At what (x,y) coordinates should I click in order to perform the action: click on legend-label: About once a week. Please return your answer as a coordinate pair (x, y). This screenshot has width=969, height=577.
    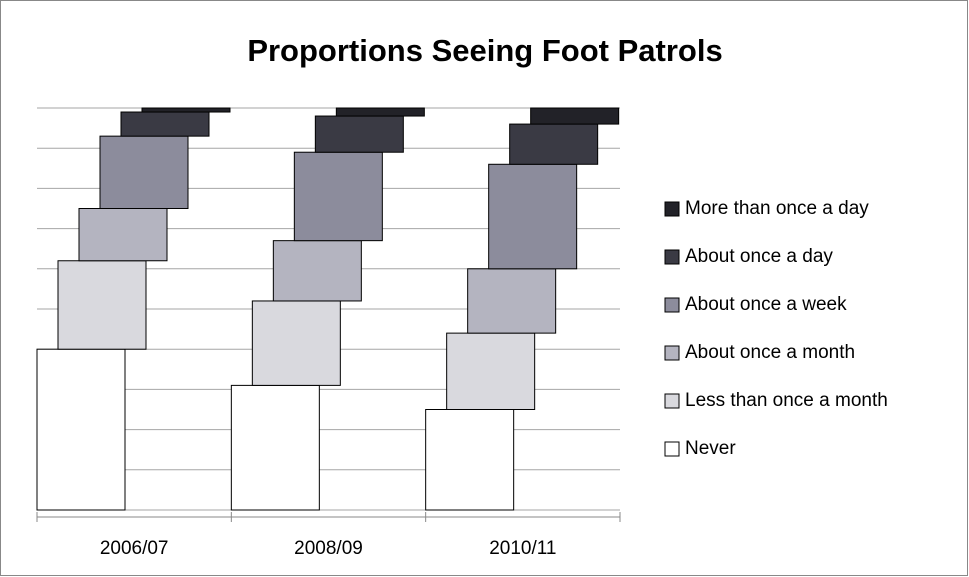
    Looking at the image, I should click on (766, 304).